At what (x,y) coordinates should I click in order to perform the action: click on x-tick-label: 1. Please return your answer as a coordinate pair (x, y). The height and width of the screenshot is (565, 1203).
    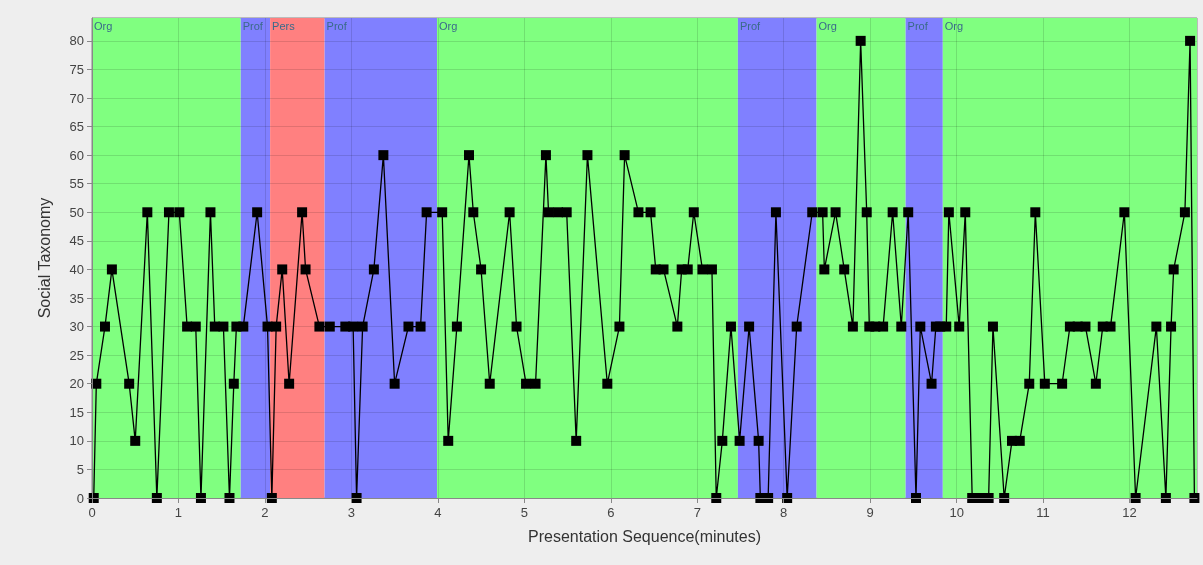
    Looking at the image, I should click on (178, 512).